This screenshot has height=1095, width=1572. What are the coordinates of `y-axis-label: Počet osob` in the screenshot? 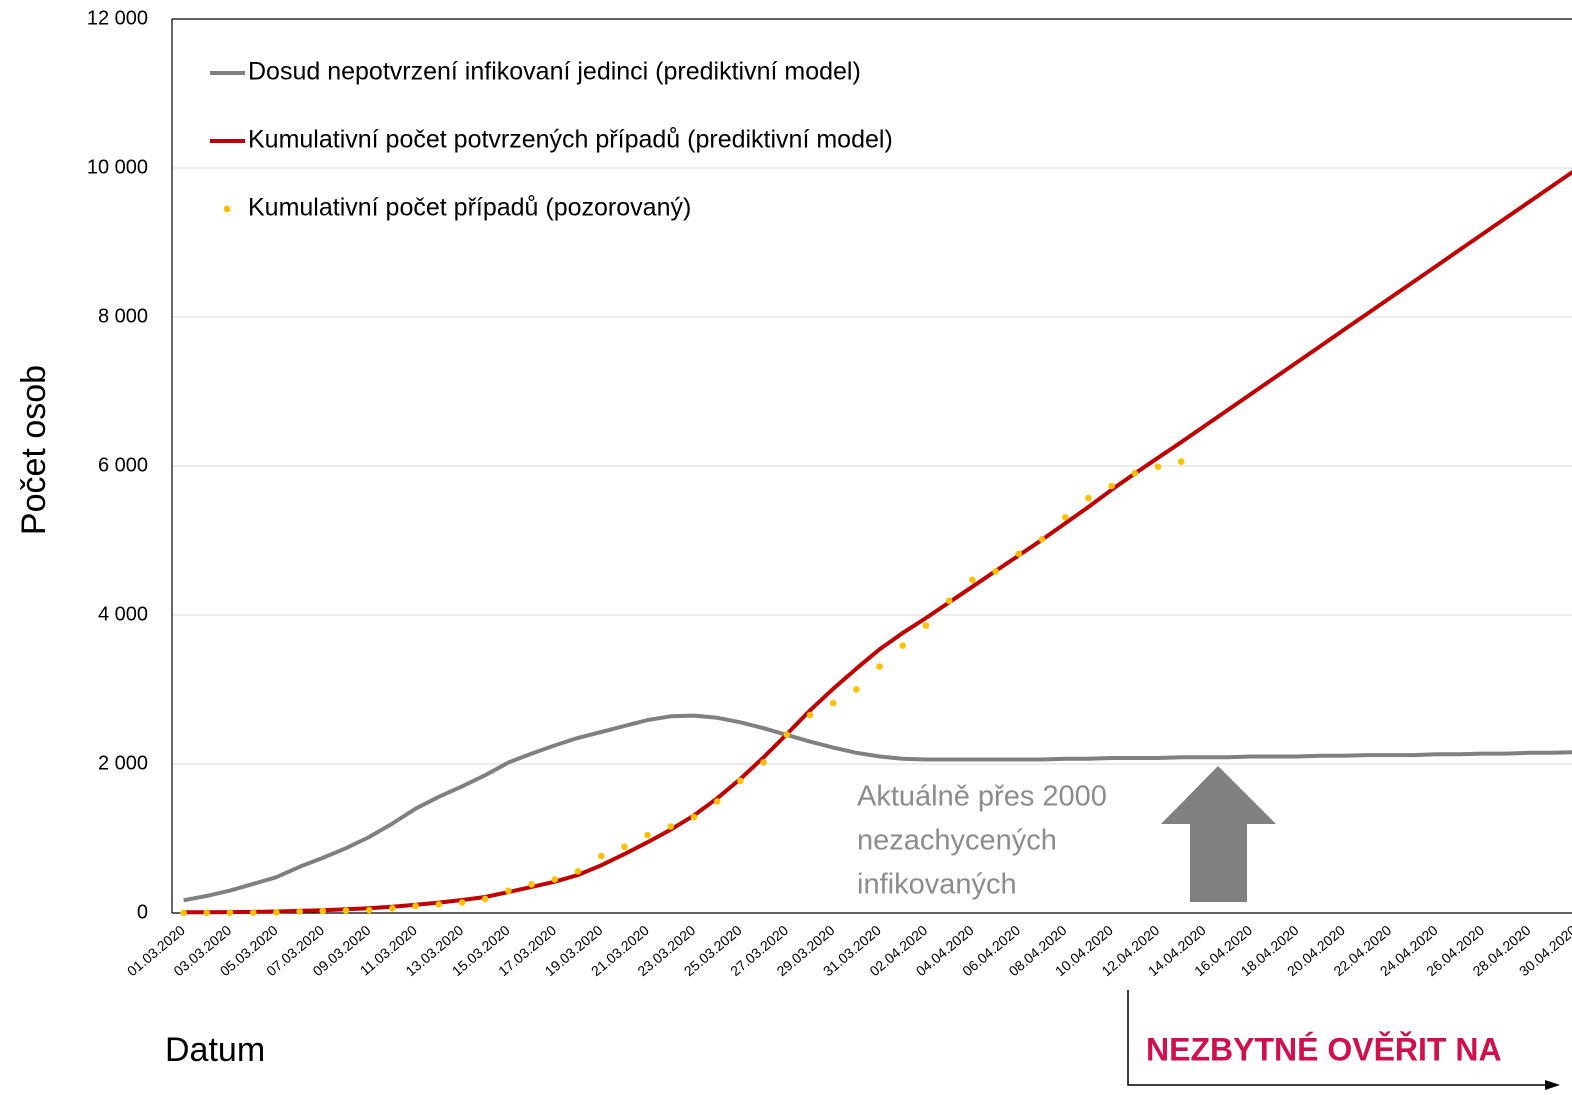 It's located at (34, 450).